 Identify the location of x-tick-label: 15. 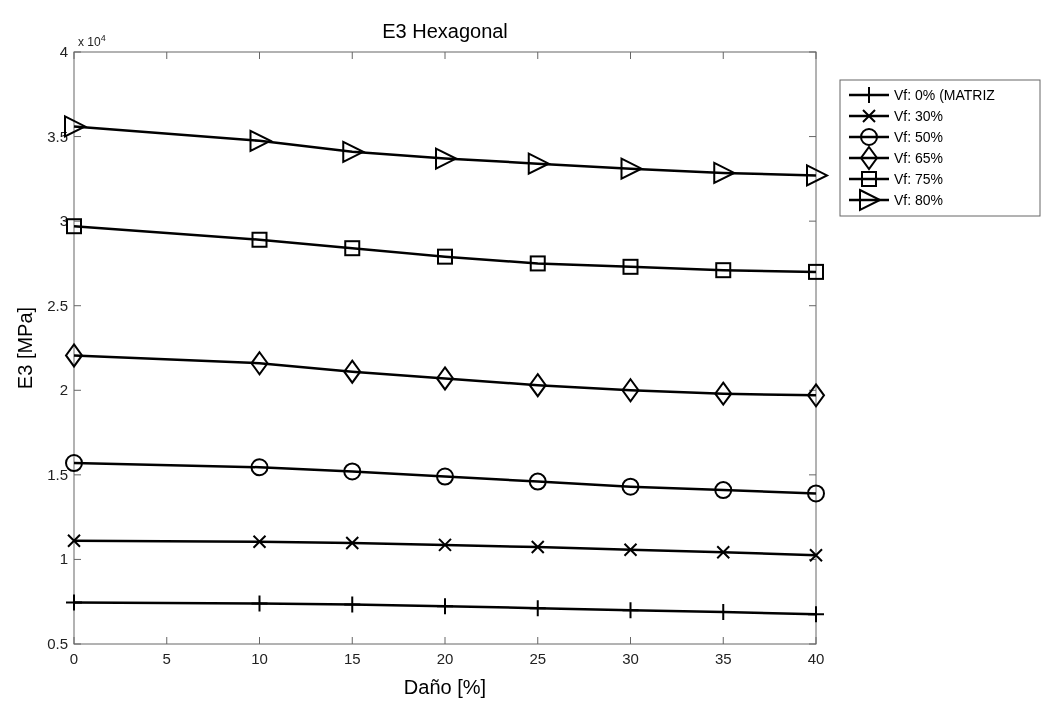
(352, 658).